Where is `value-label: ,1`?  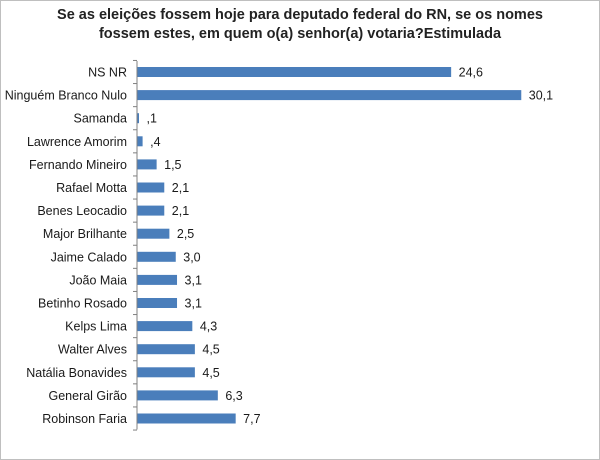 value-label: ,1 is located at coordinates (152, 119).